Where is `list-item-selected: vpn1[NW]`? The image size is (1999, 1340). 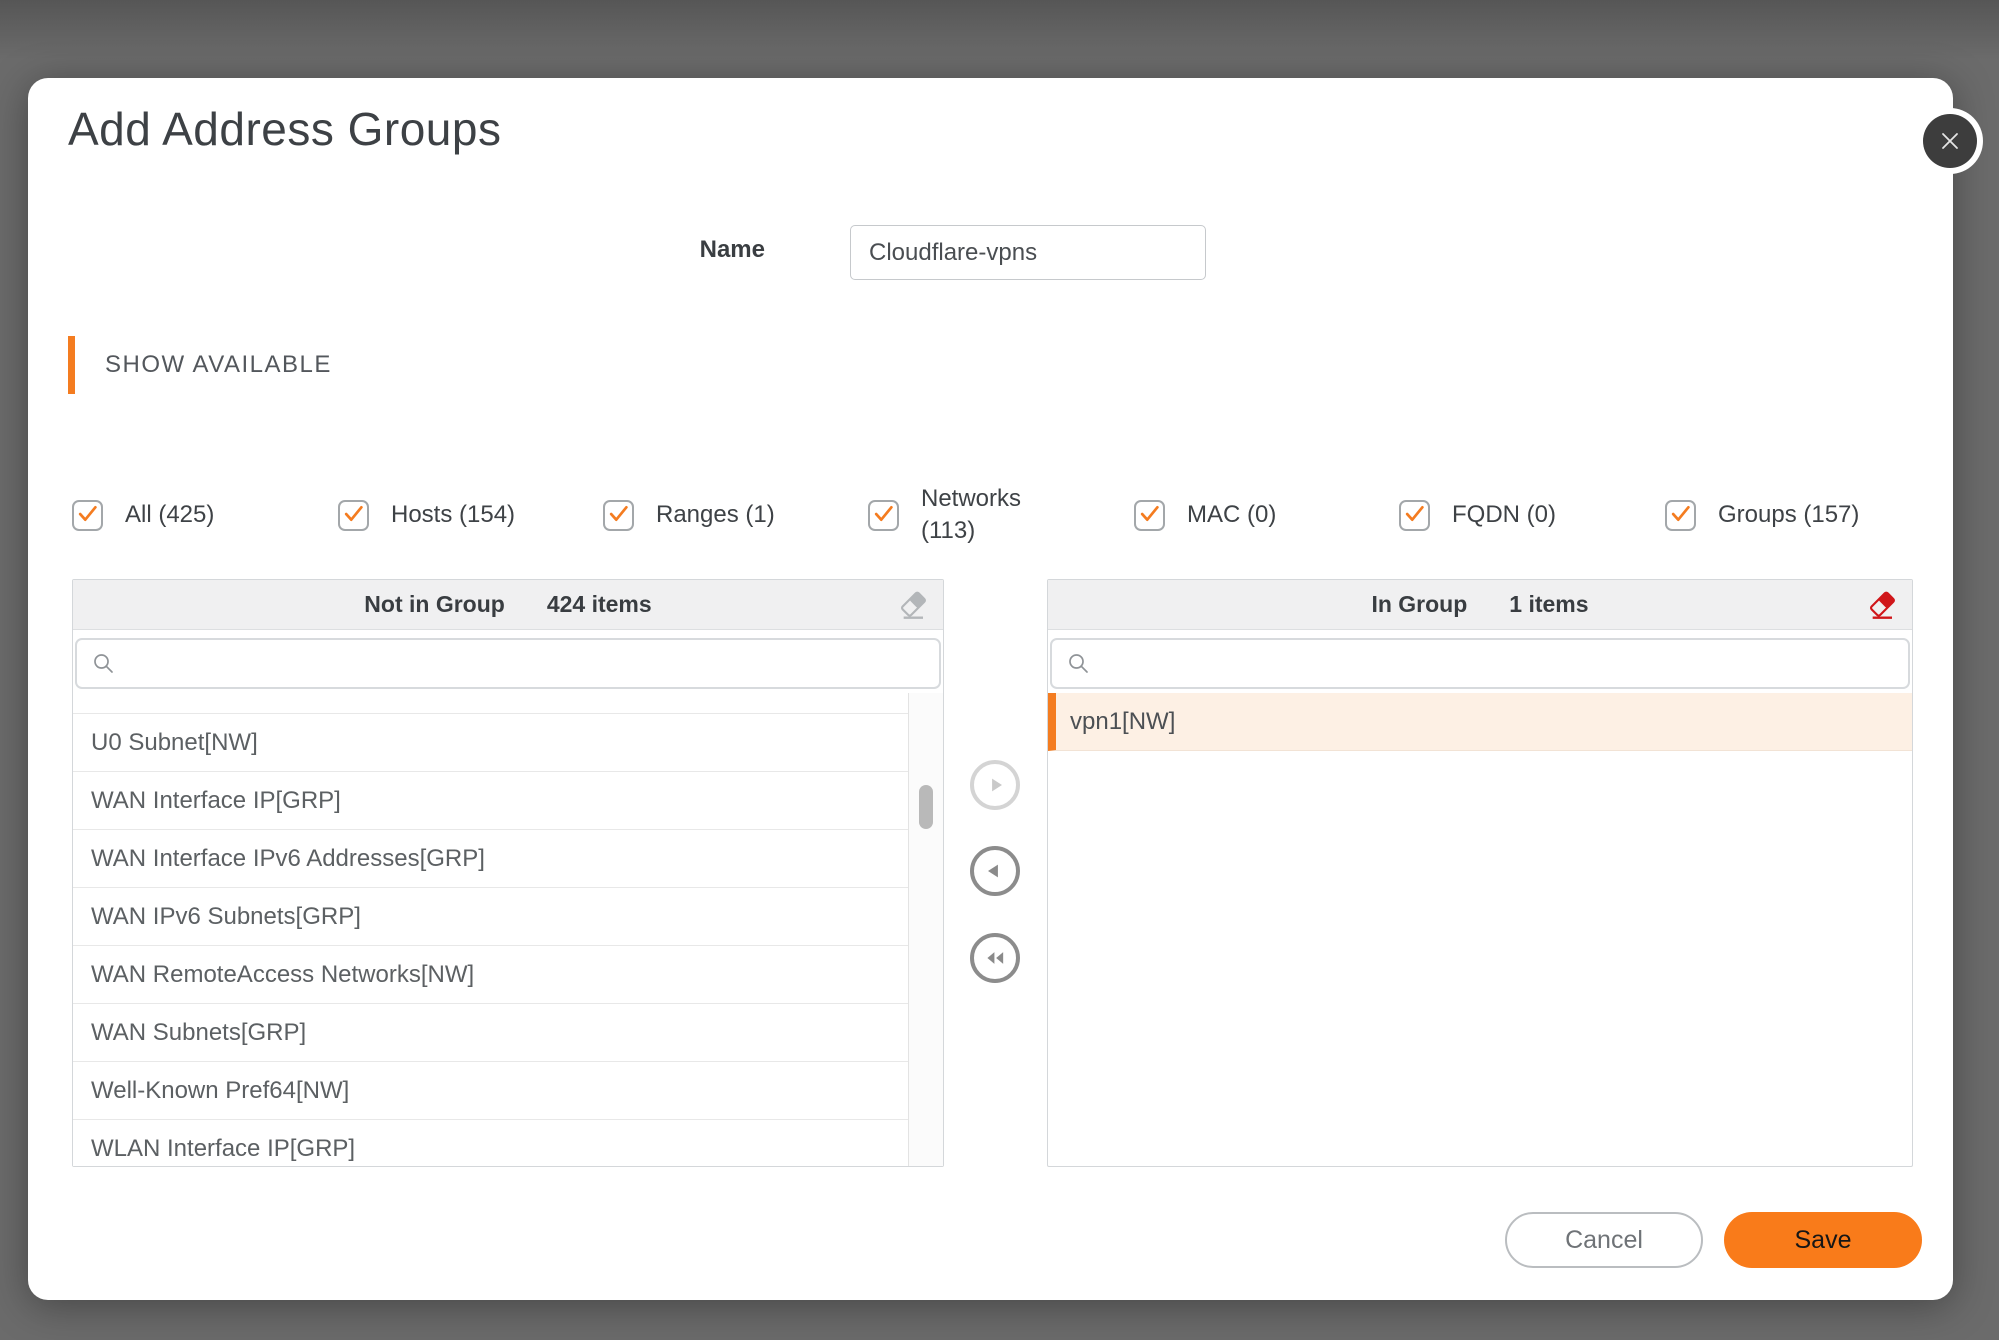
list-item-selected: vpn1[NW] is located at coordinates (1480, 722).